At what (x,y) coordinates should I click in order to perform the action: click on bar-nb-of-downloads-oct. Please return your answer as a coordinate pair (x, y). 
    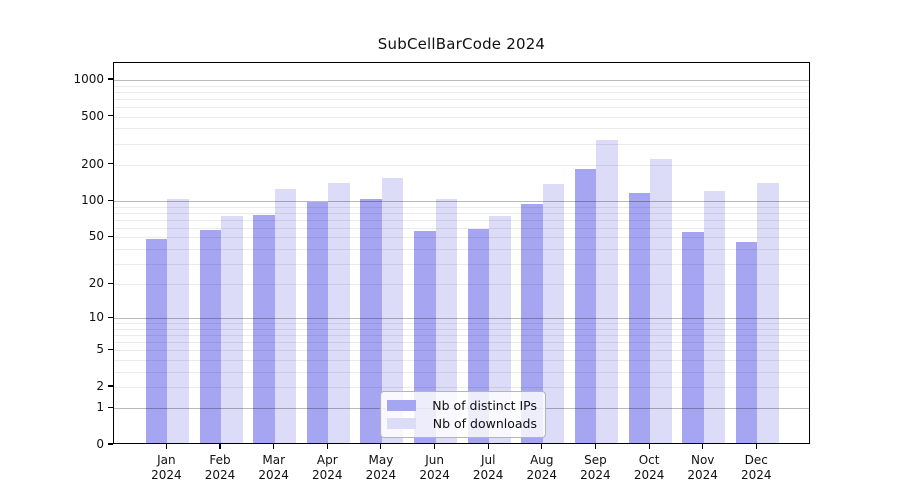
    Looking at the image, I should click on (661, 301).